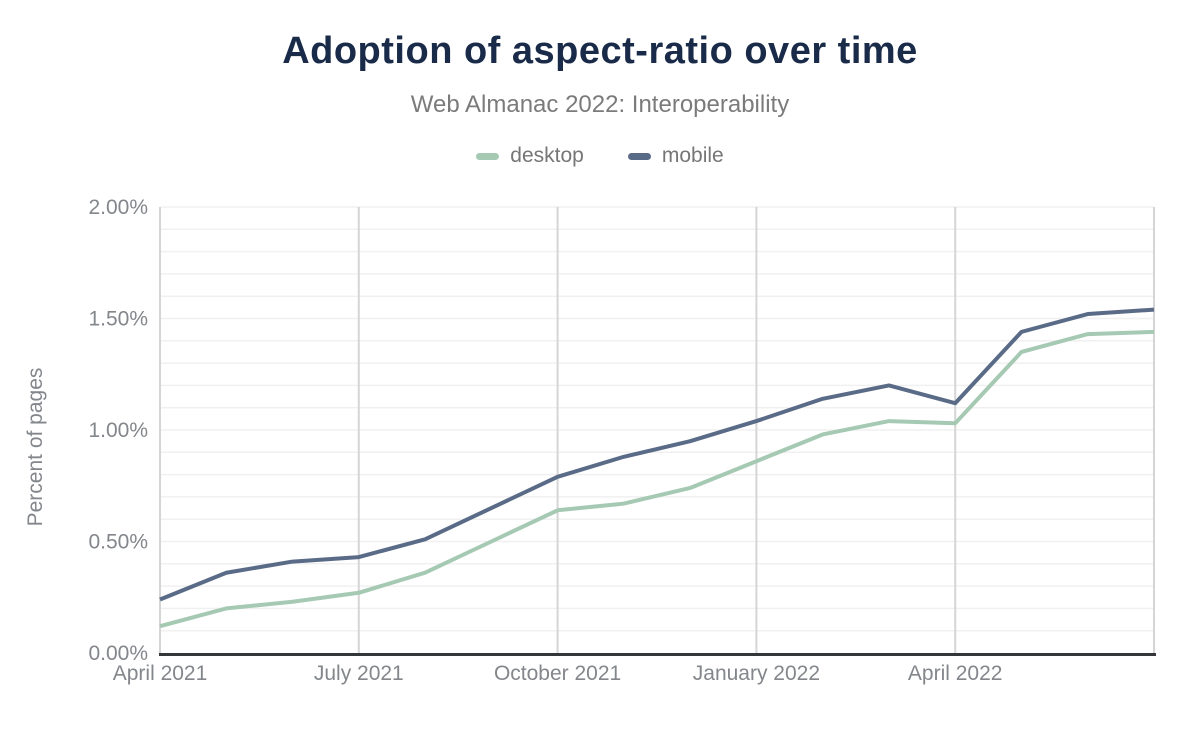 The height and width of the screenshot is (742, 1200). I want to click on mobile-legend-swatch, so click(639, 156).